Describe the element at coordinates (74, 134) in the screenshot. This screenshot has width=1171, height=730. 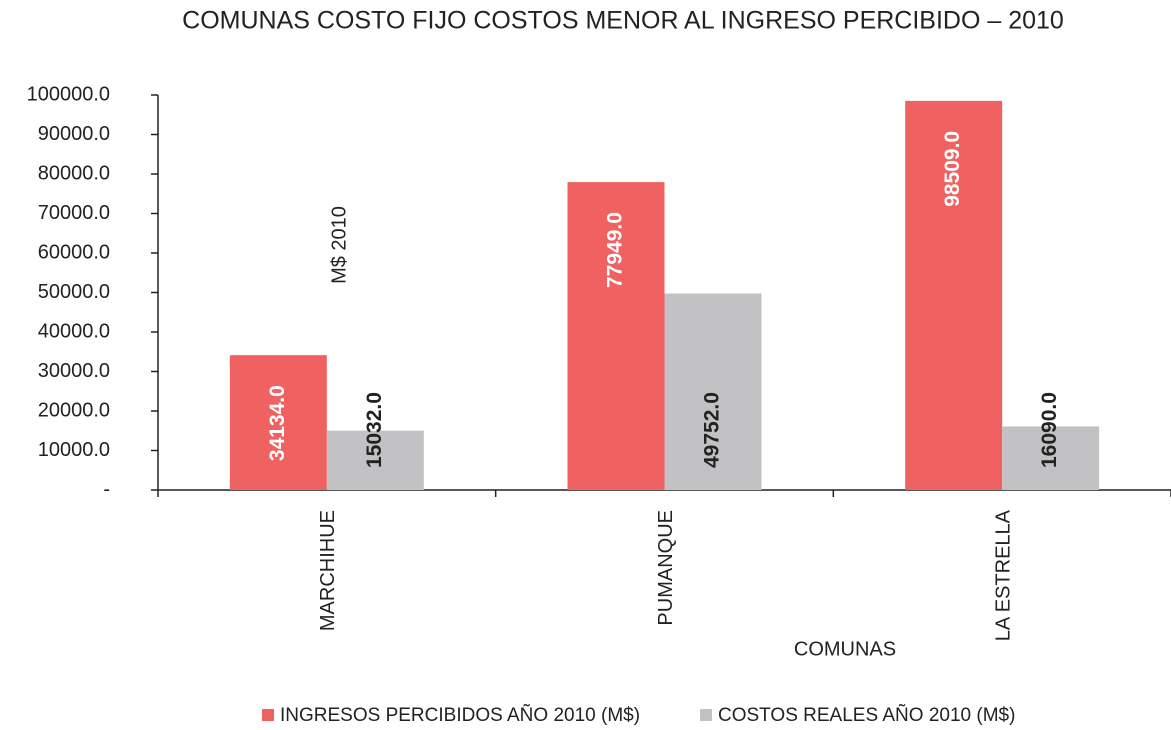
I see `y-tick-label: 90000.0` at that location.